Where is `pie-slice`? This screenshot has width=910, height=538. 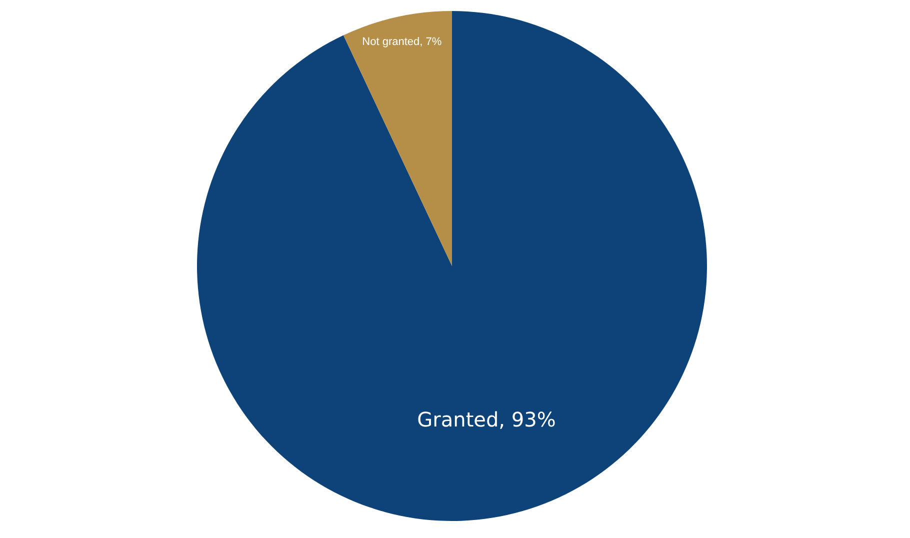 pie-slice is located at coordinates (397, 138).